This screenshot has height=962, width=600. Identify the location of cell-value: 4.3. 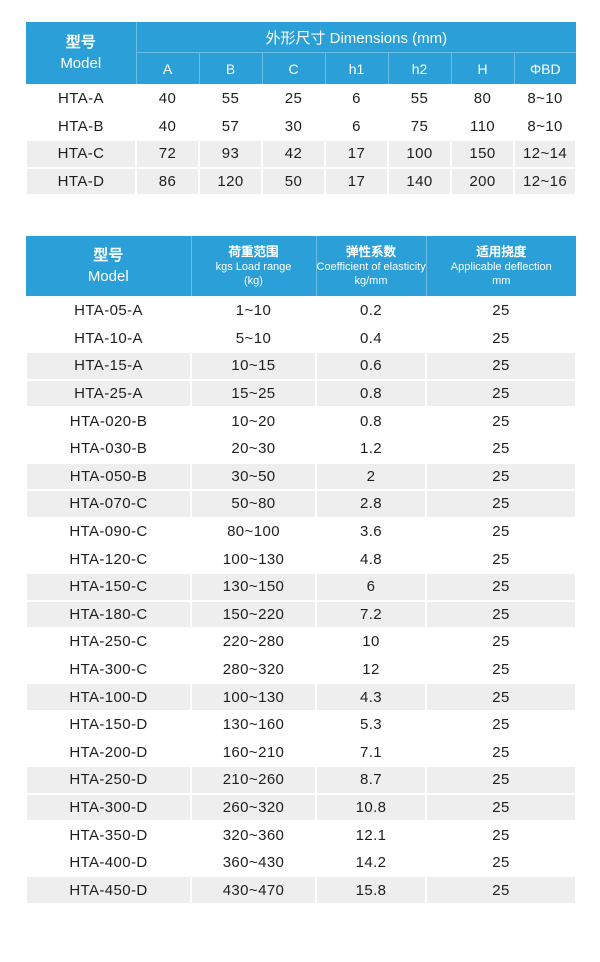
(371, 697).